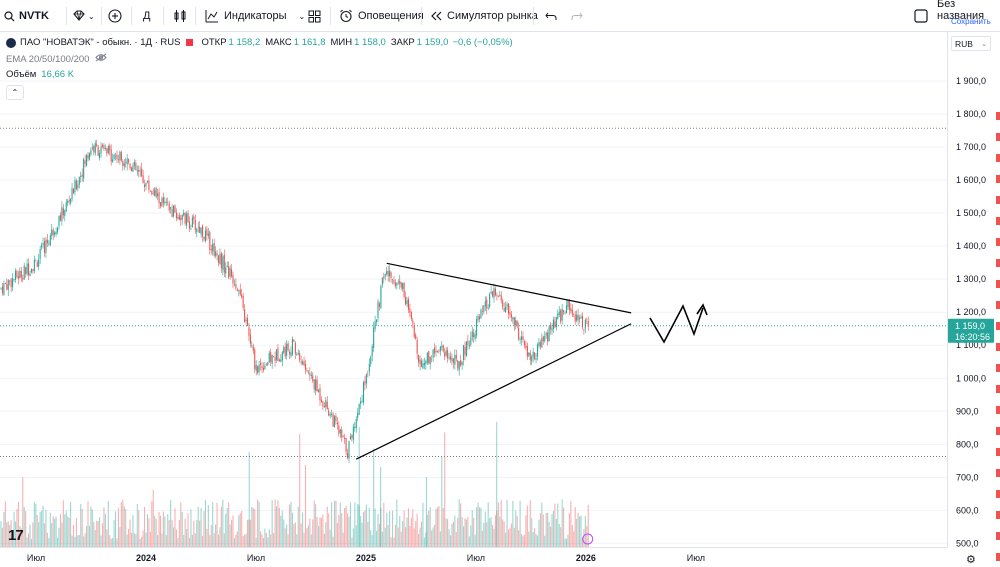 The height and width of the screenshot is (567, 1000). I want to click on eye-hidden-icon, so click(101, 59).